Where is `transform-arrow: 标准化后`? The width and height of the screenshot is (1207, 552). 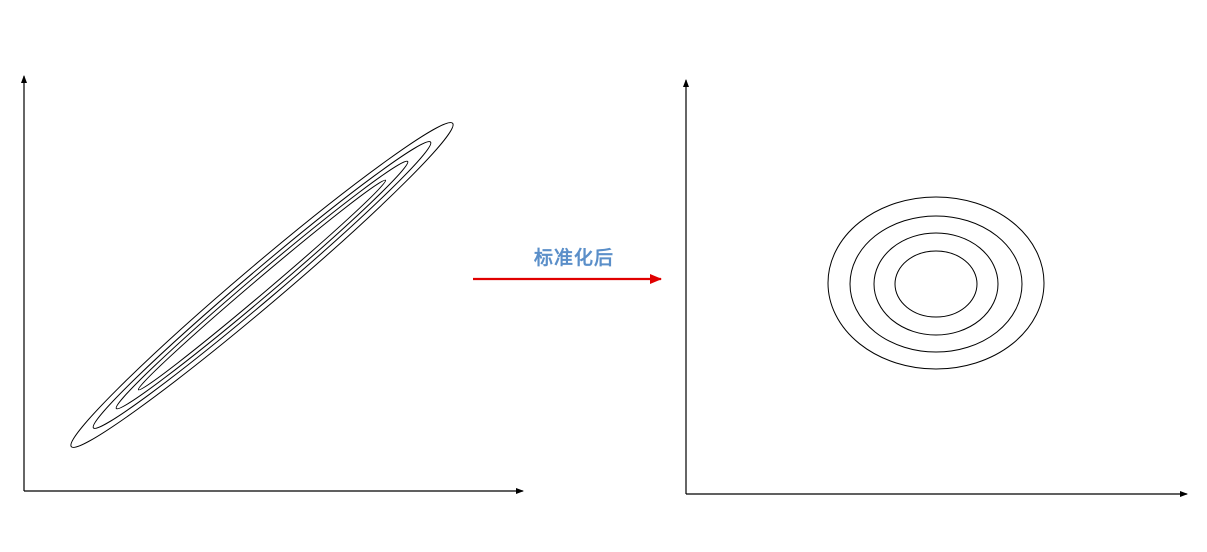 transform-arrow: 标准化后 is located at coordinates (567, 265).